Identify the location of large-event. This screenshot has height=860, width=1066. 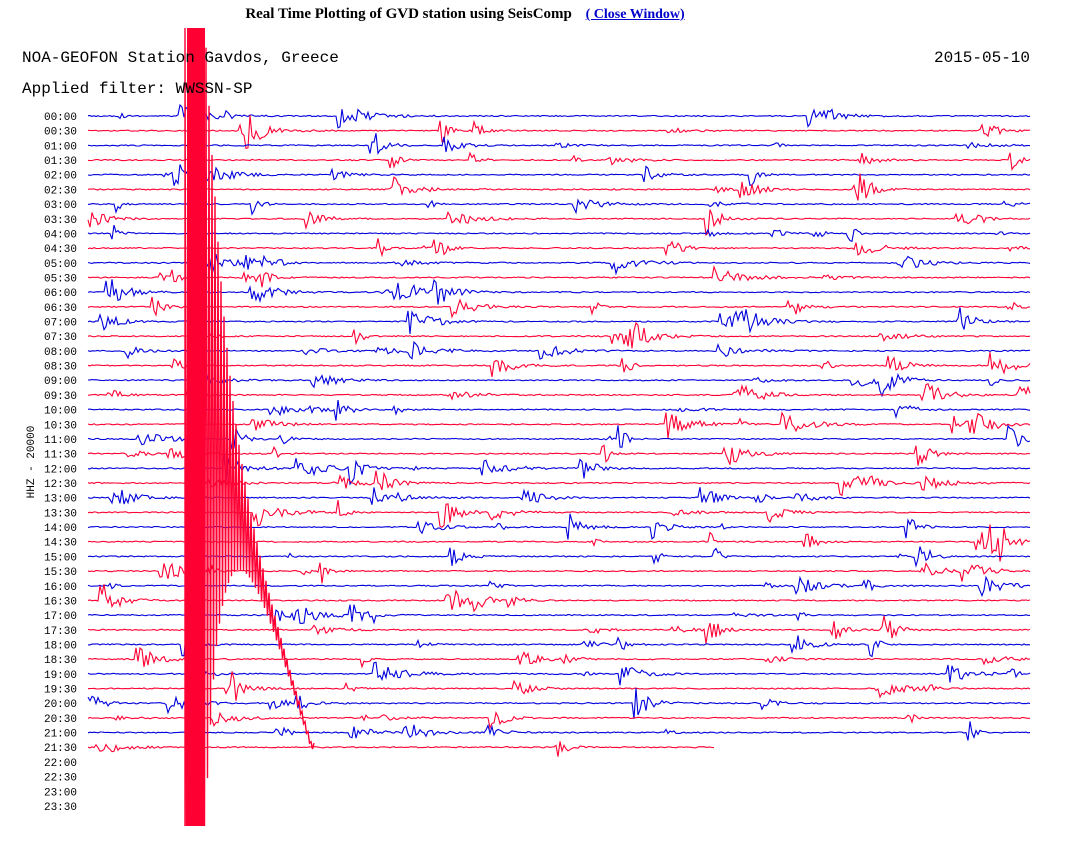
(249, 427).